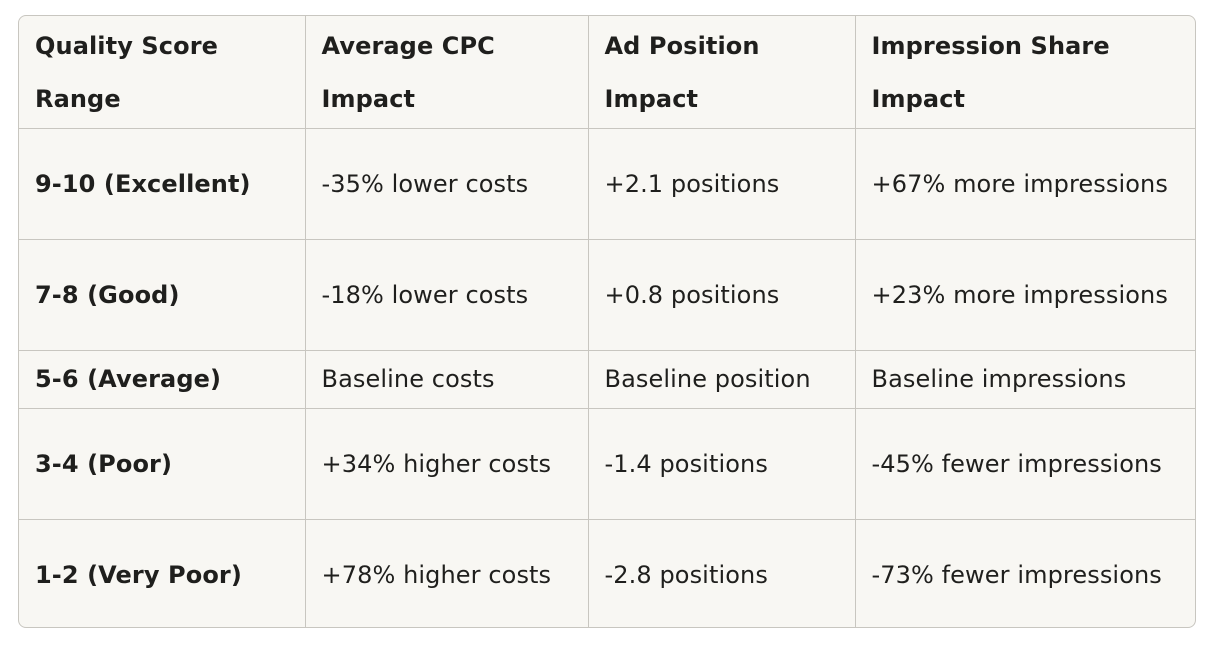 The image size is (1216, 648). Describe the element at coordinates (162, 464) in the screenshot. I see `row-label: 3-4 (Poor)` at that location.